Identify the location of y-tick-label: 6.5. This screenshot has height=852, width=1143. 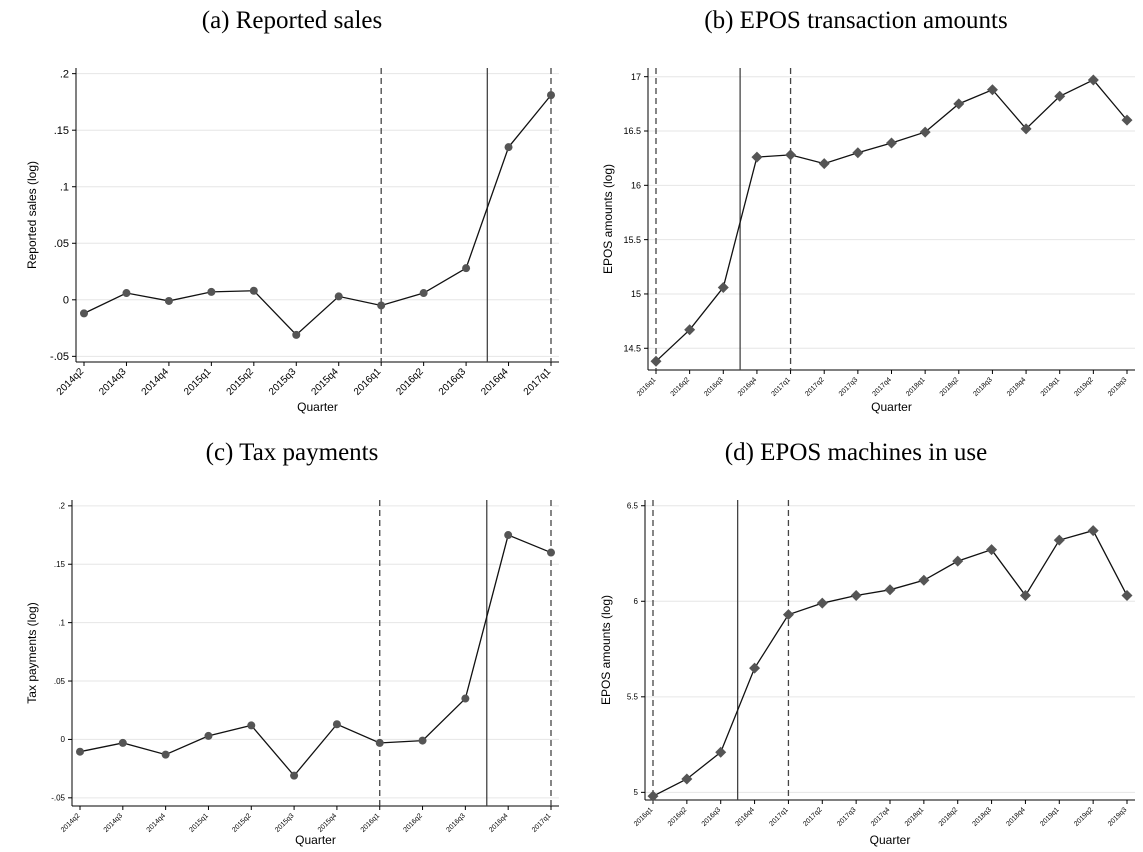
(633, 506).